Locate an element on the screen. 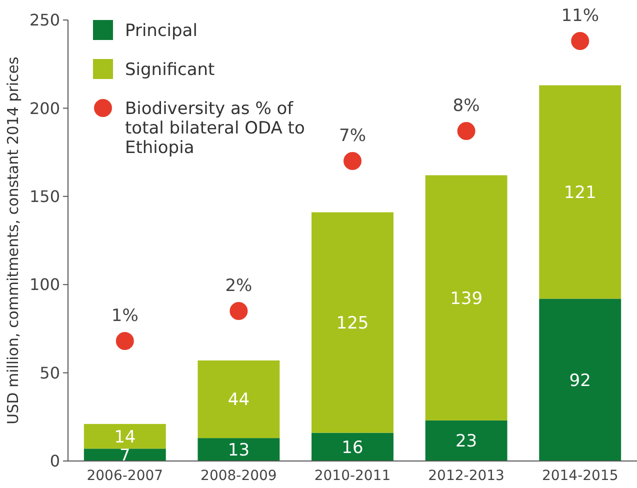 This screenshot has width=637, height=488. legend-label: Biodiversity as % of total bilateral ODA to Ethiopia is located at coordinates (215, 128).